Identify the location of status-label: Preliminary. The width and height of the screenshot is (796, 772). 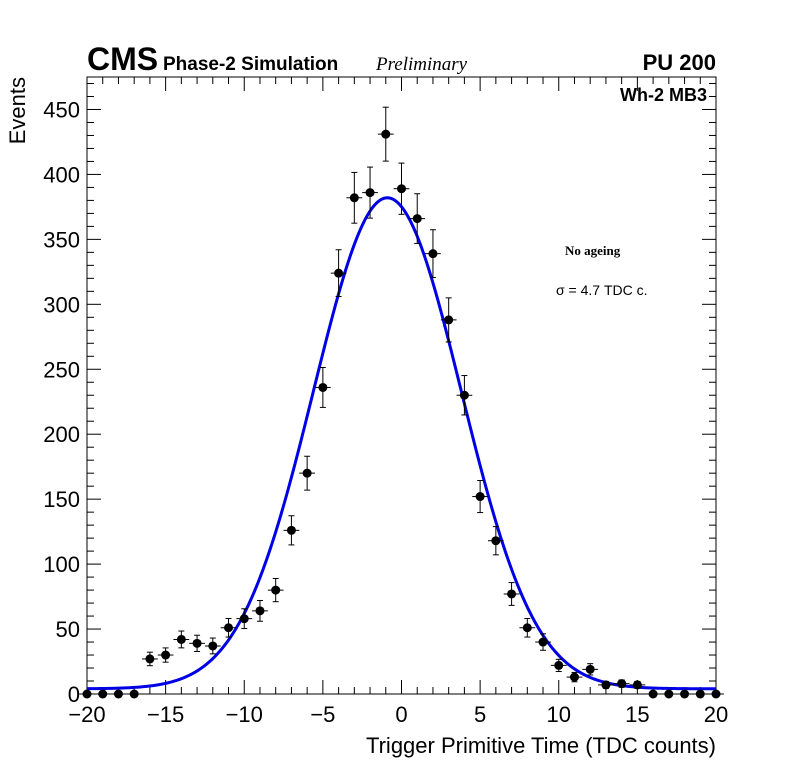
(421, 64).